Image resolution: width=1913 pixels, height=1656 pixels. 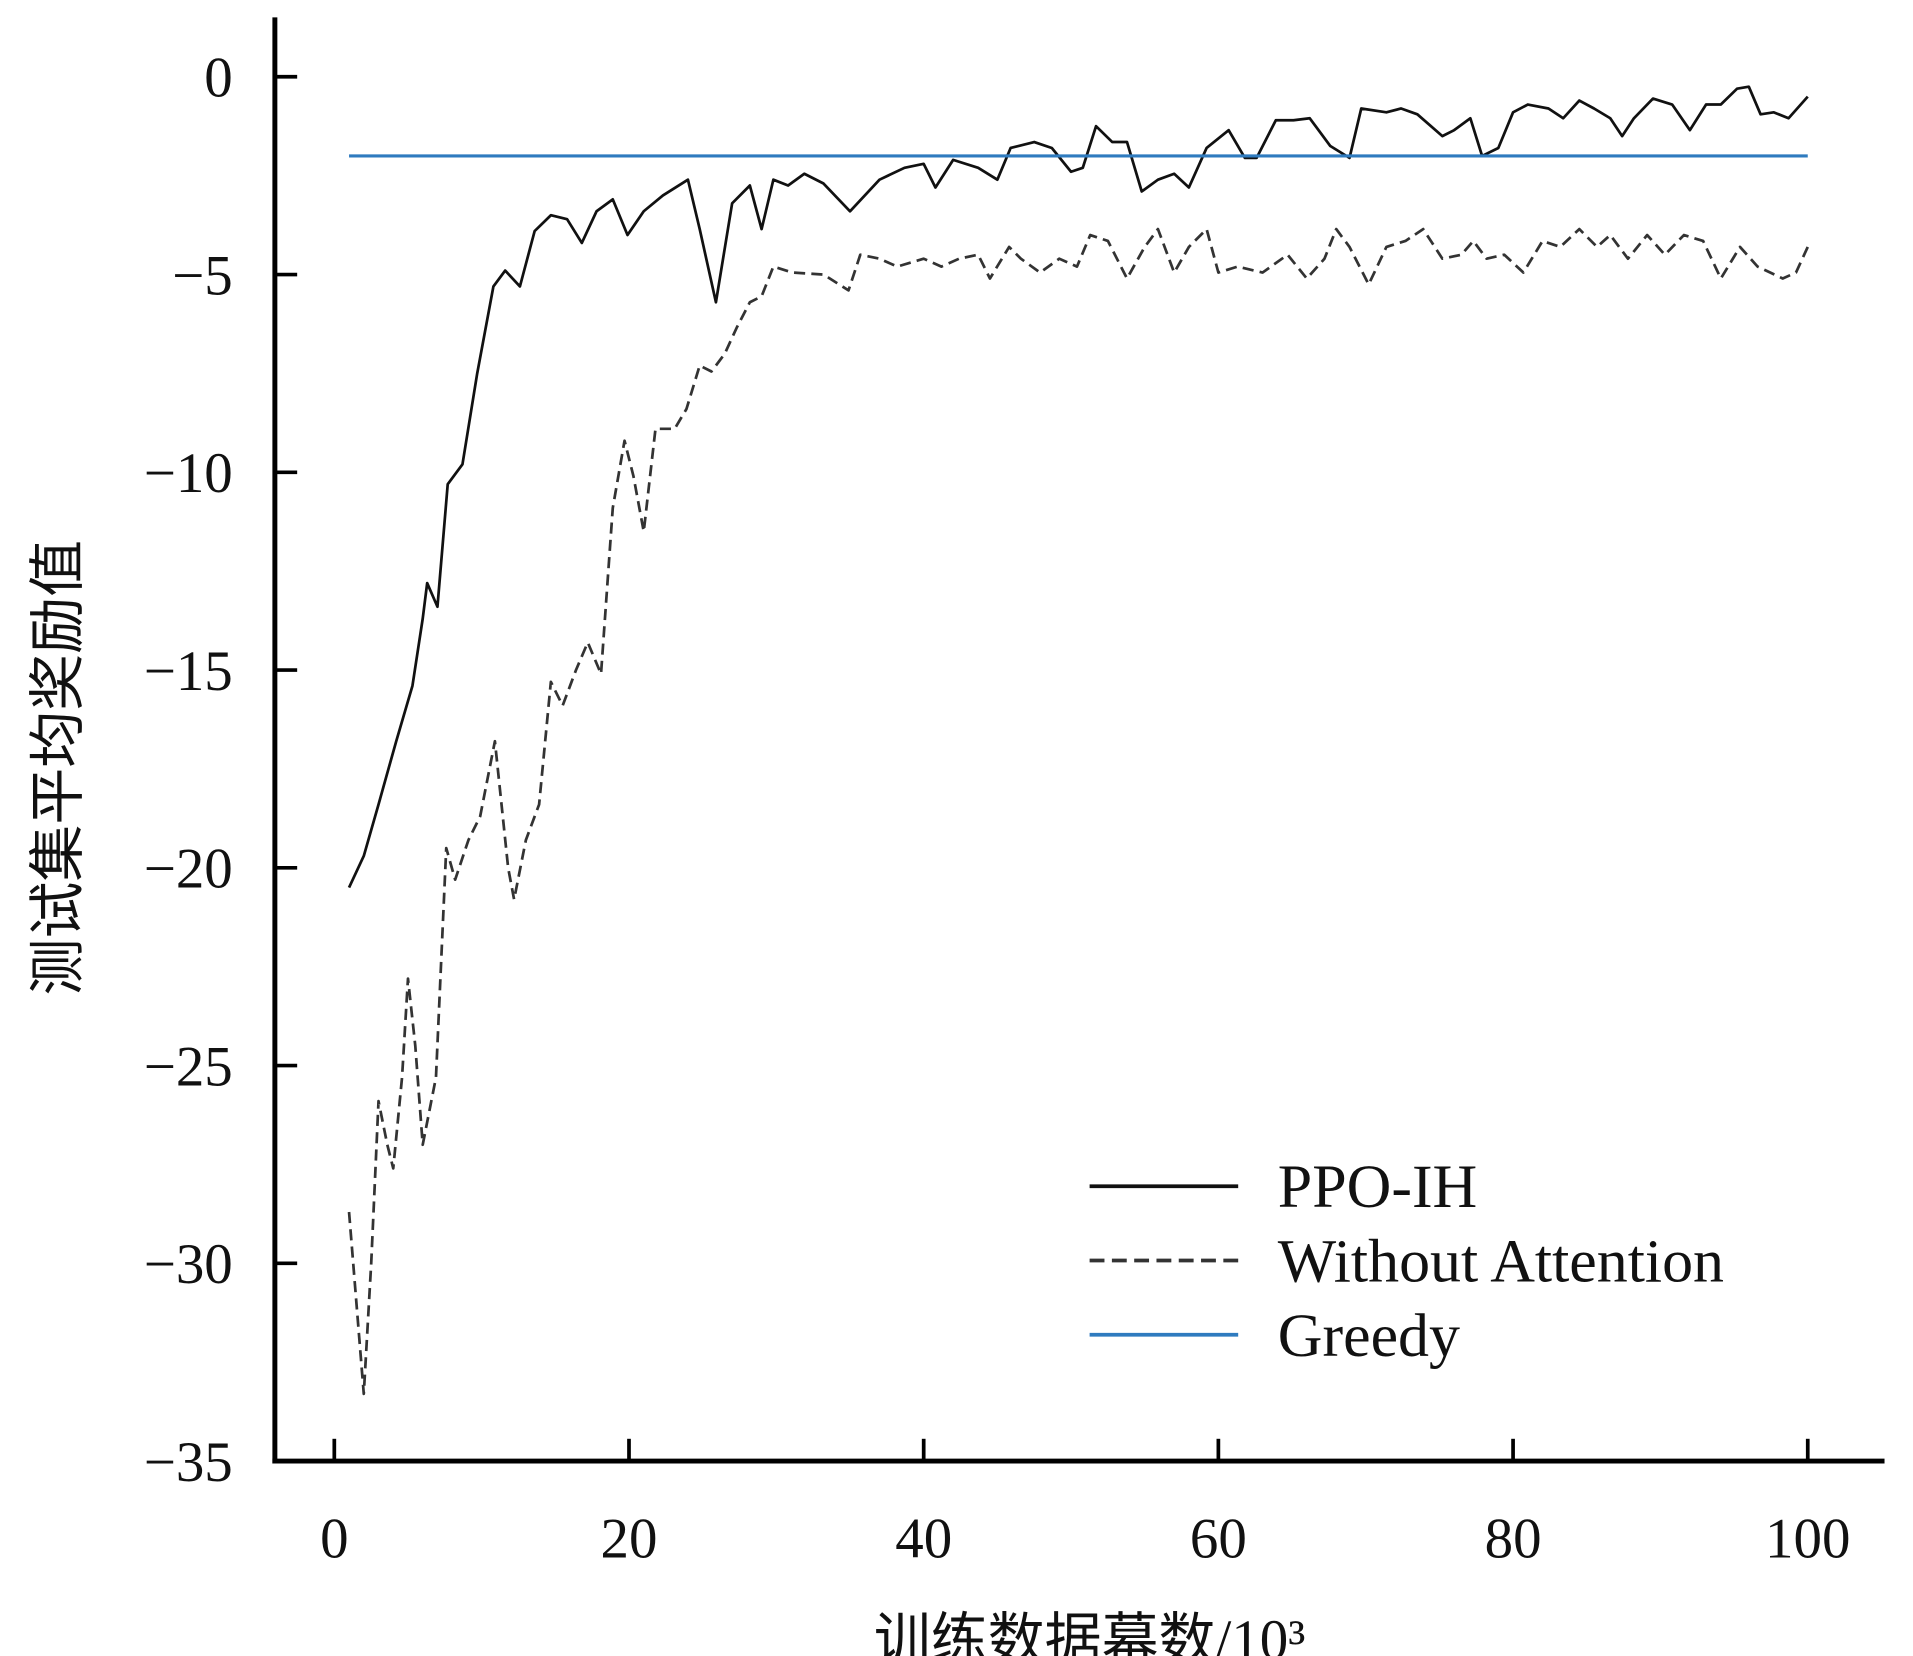 What do you see at coordinates (188, 1264) in the screenshot?
I see `y-tick-label: −30` at bounding box center [188, 1264].